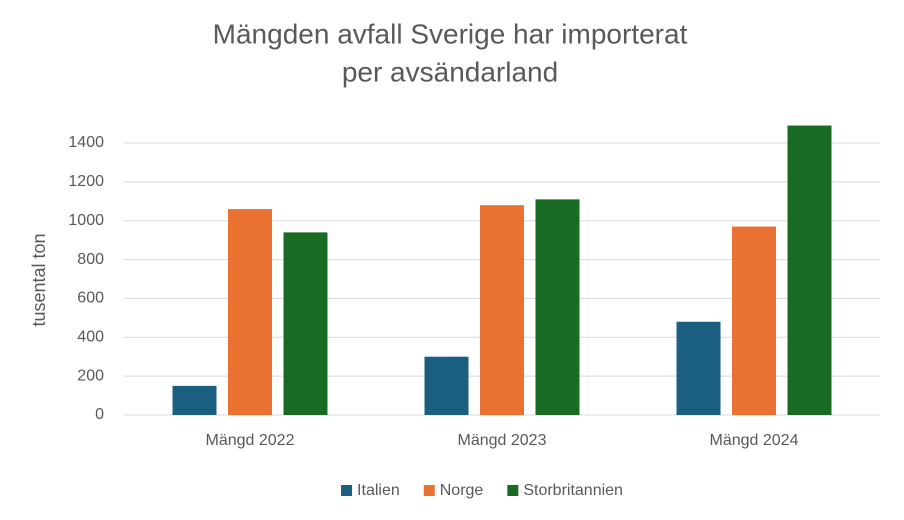 The width and height of the screenshot is (904, 520). Describe the element at coordinates (502, 440) in the screenshot. I see `x-tick-label: Mängd 2023` at that location.